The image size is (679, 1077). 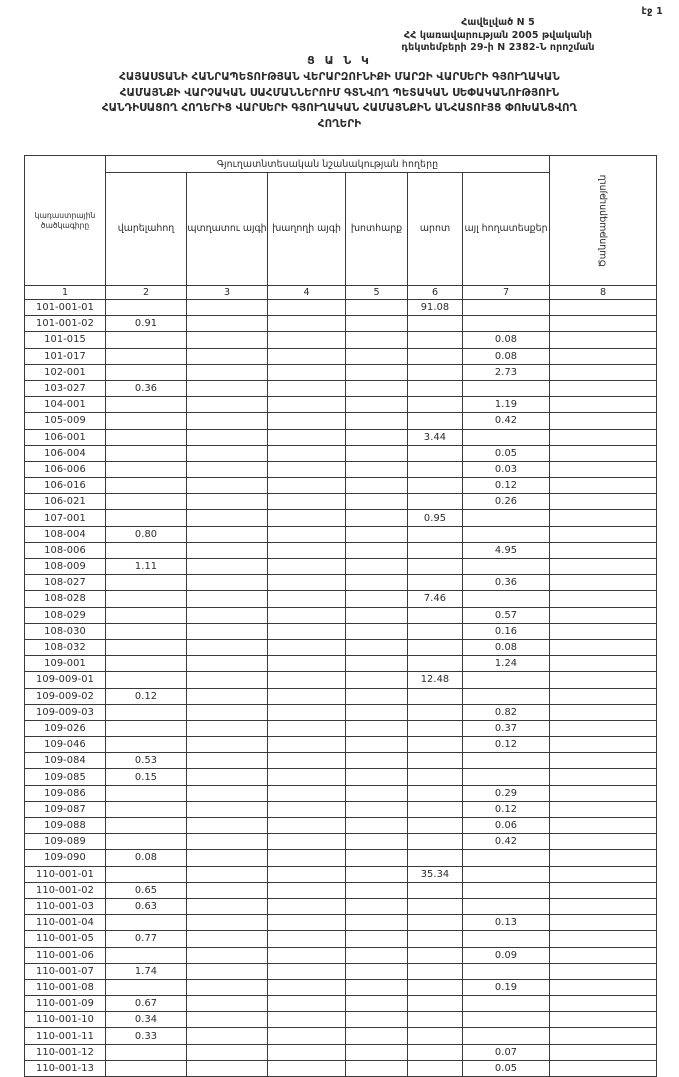 What do you see at coordinates (506, 453) in the screenshot?
I see `cell-other-lands: 0.05` at bounding box center [506, 453].